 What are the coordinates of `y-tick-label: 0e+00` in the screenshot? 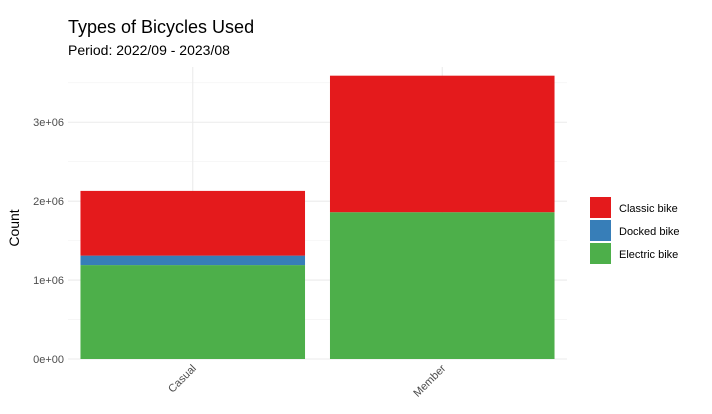 It's located at (48, 360).